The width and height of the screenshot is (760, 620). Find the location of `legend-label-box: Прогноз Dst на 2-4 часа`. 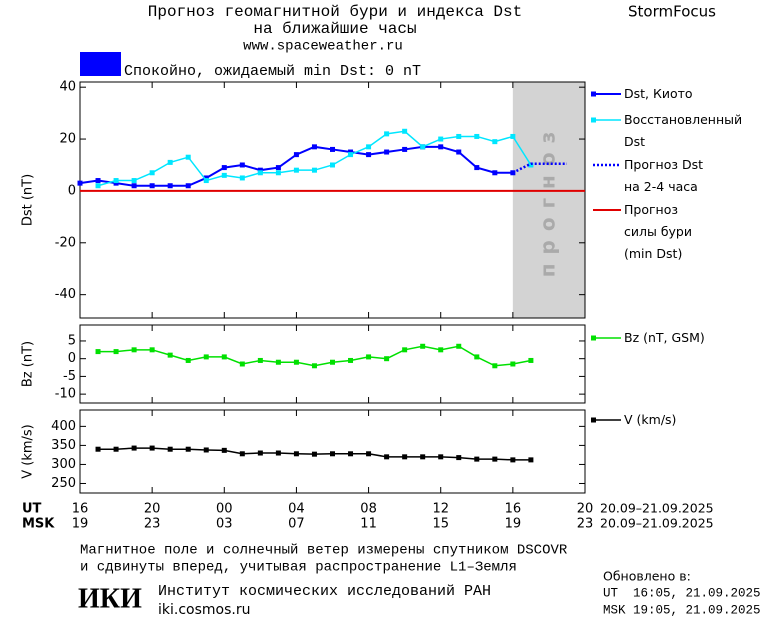

legend-label-box: Прогноз Dst на 2-4 часа is located at coordinates (663, 175).